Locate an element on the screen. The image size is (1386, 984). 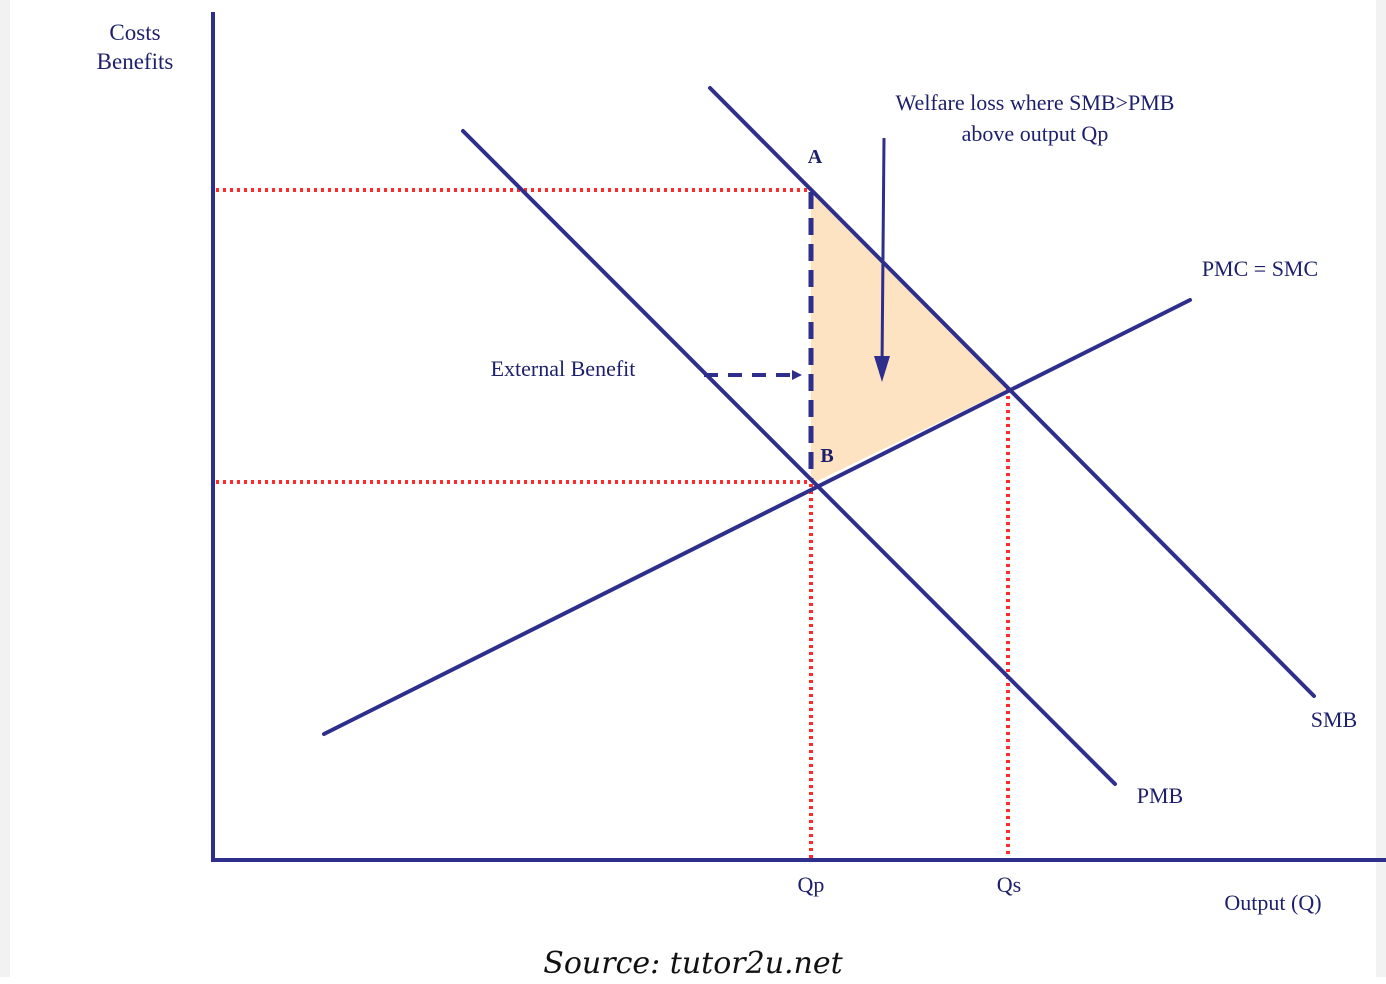
x-axis-label: Output (Q) is located at coordinates (1272, 902).